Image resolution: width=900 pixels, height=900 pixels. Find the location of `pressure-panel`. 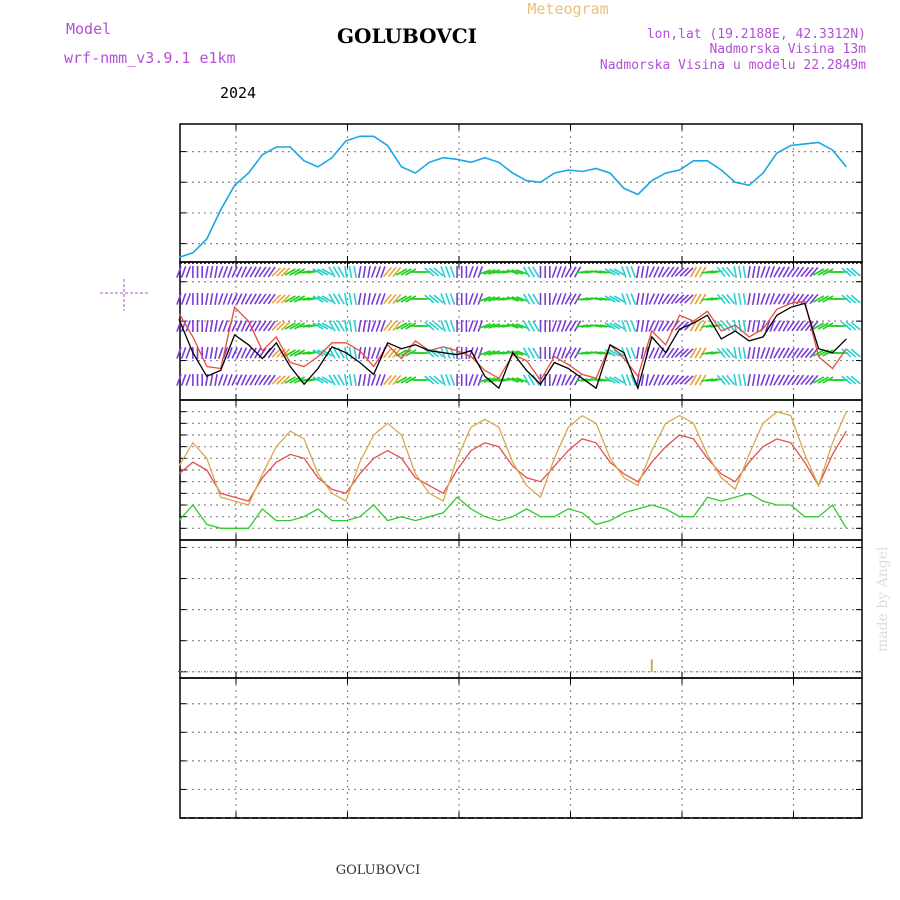

pressure-panel is located at coordinates (521, 193).